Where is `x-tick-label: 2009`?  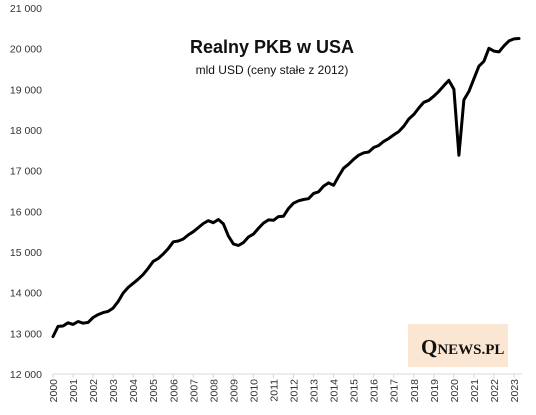
x-tick-label: 2009 is located at coordinates (234, 391).